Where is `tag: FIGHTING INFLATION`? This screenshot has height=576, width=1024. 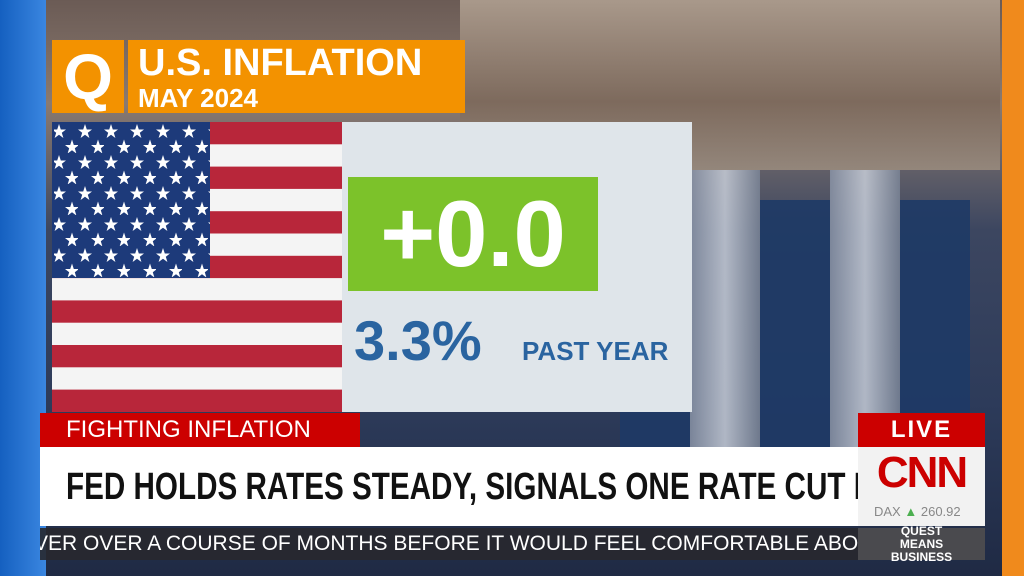 tag: FIGHTING INFLATION is located at coordinates (200, 430).